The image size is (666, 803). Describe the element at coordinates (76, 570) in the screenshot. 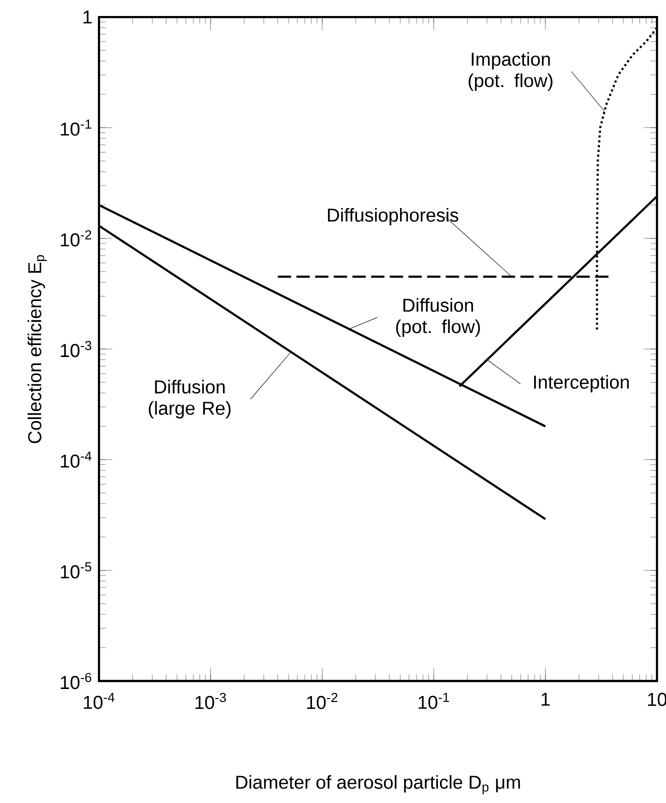

I see `y-tick-label: 10$^{-5}$` at that location.